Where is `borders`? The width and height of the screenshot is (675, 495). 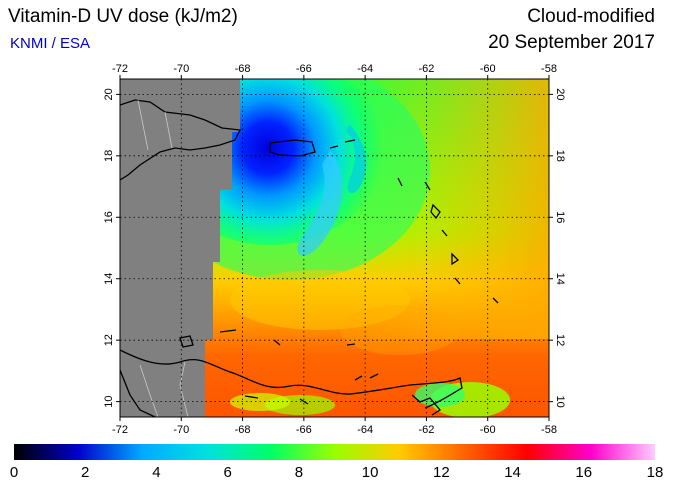
borders is located at coordinates (163, 258).